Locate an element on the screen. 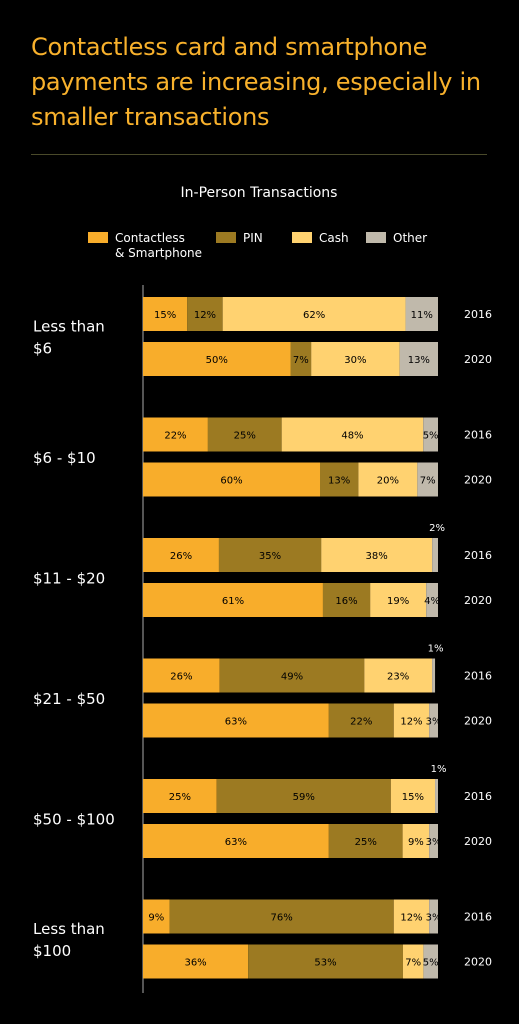 This screenshot has height=1024, width=519. segment-label: 16% is located at coordinates (346, 601).